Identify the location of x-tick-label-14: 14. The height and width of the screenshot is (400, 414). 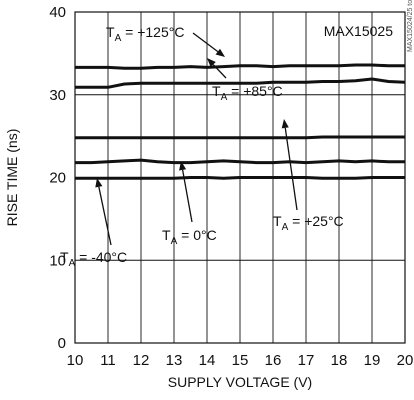
(207, 360).